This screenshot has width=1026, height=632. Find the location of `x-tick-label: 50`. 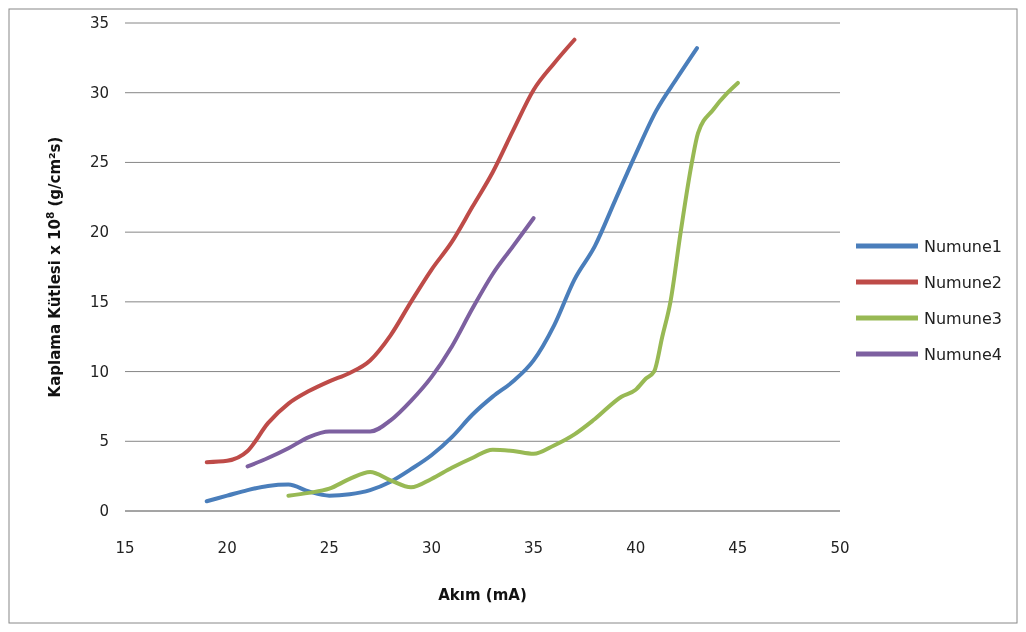

x-tick-label: 50 is located at coordinates (840, 548).